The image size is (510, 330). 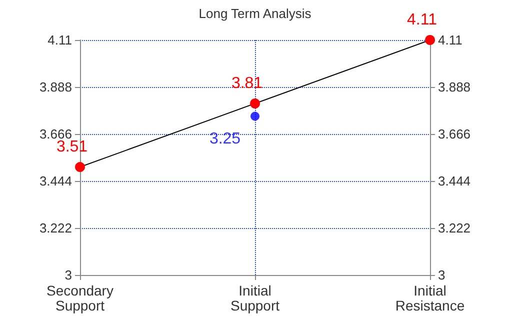 What do you see at coordinates (450, 40) in the screenshot?
I see `y2-tick-label: 4.11` at bounding box center [450, 40].